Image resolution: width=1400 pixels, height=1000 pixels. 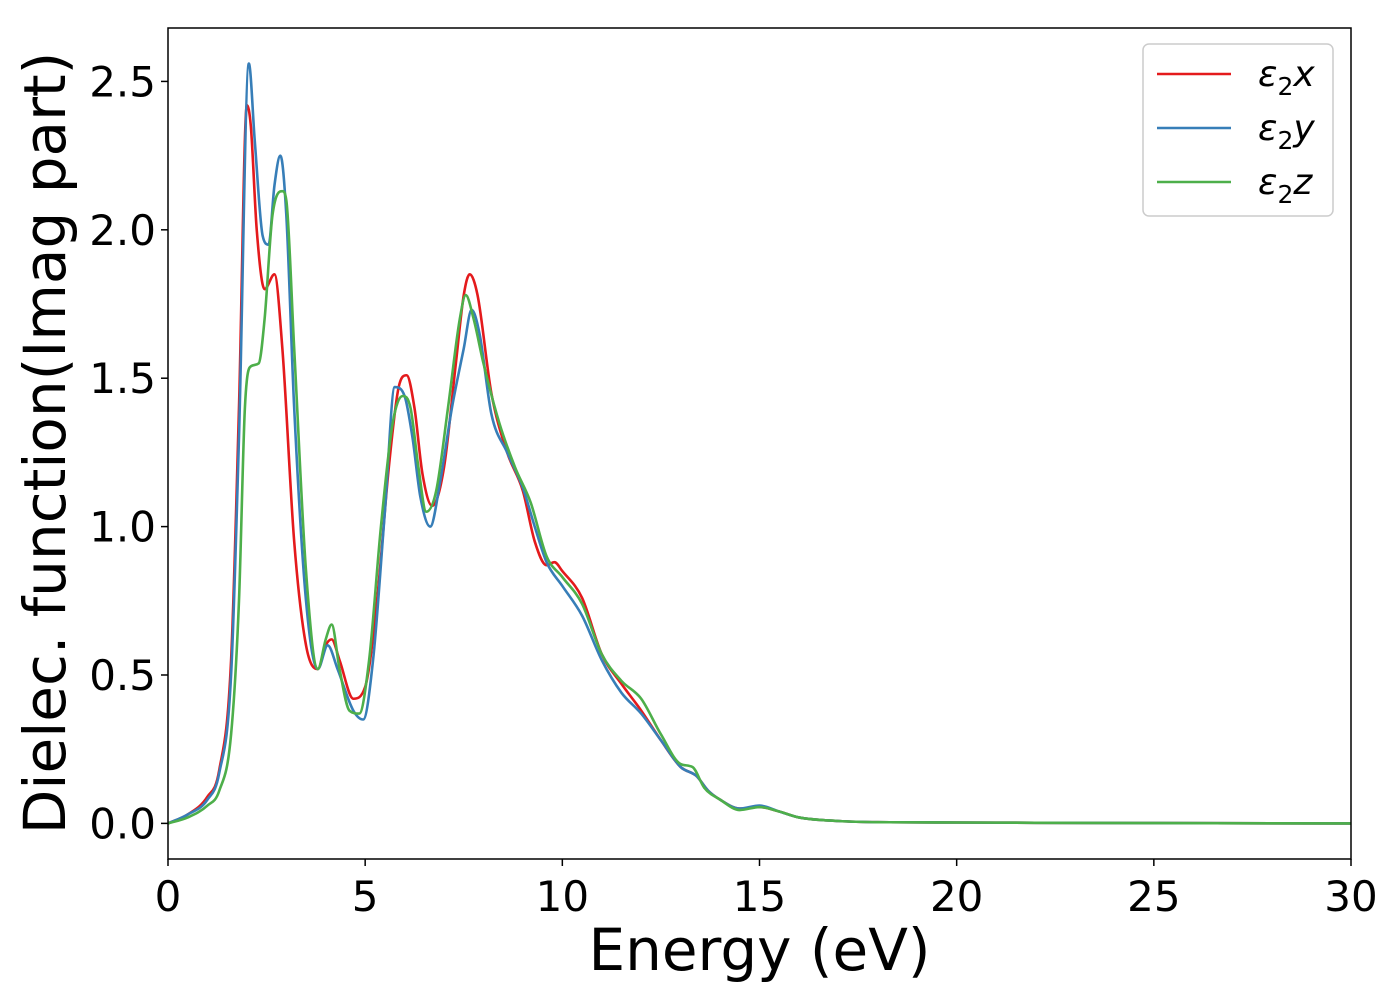 I want to click on legend-label-y: ε2y, so click(x=1286, y=131).